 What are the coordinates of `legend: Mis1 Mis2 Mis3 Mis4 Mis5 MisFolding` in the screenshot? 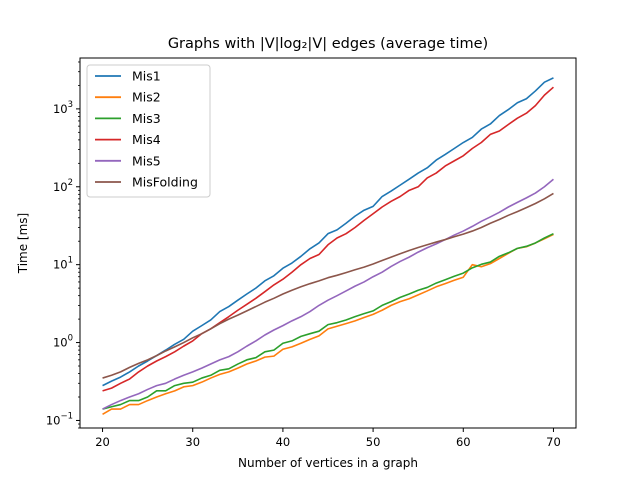 It's located at (148, 131).